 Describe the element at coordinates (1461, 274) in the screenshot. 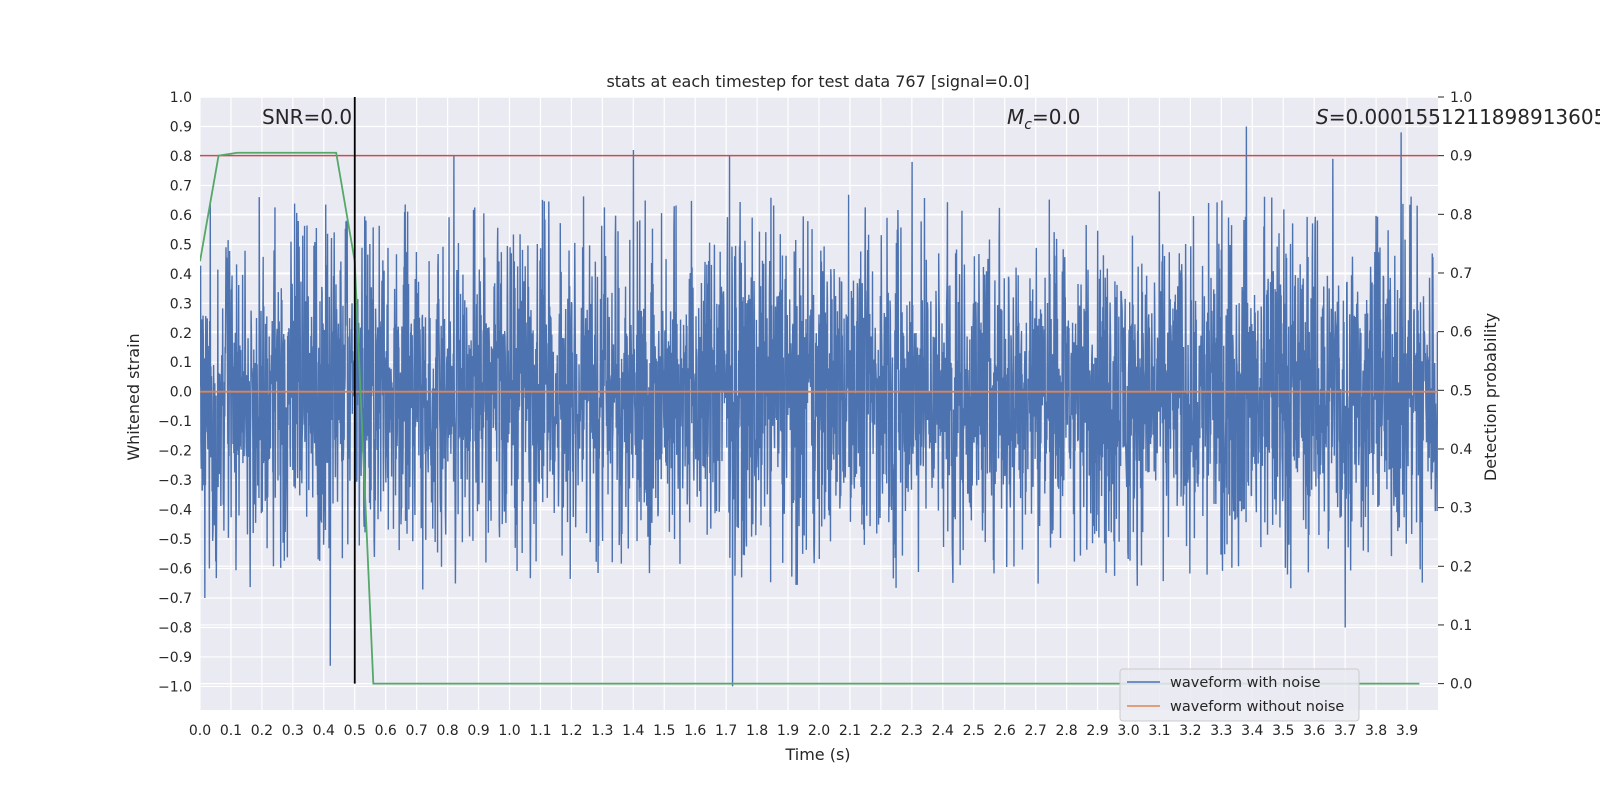

I see `right-tick-label: 0.7` at that location.